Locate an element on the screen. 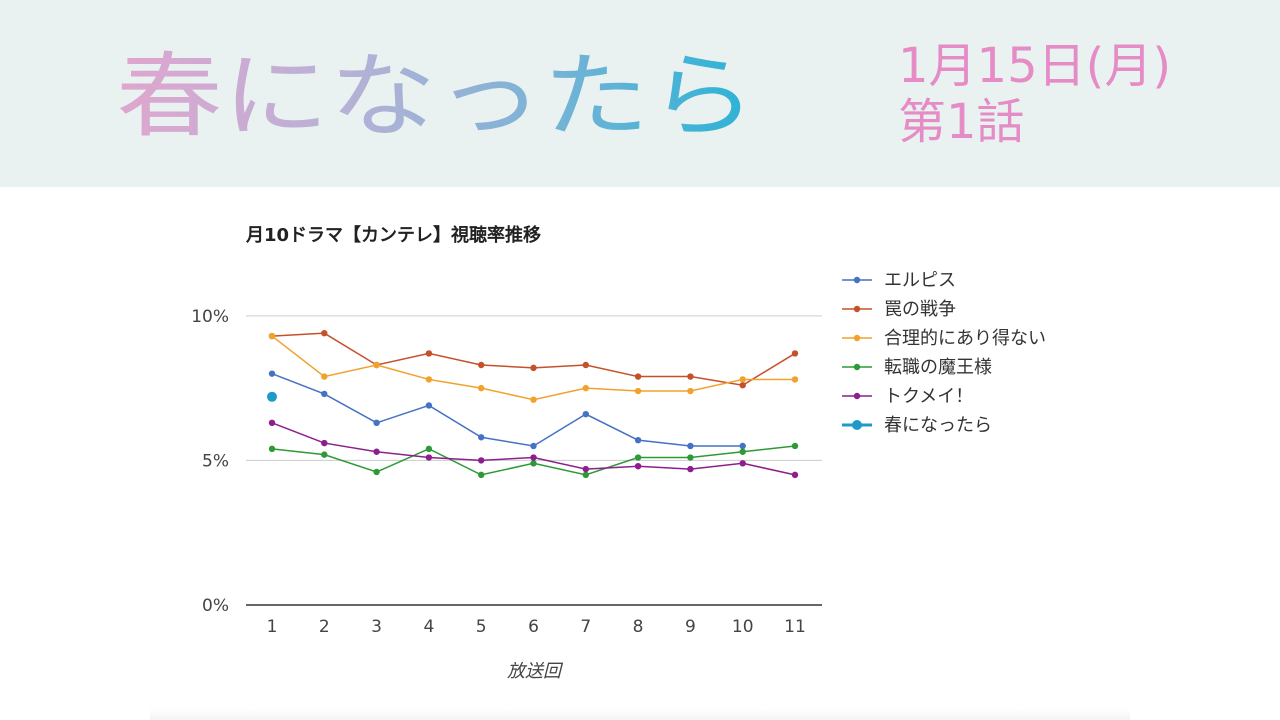 This screenshot has height=720, width=1280. x-tick-label: 8 is located at coordinates (638, 627).